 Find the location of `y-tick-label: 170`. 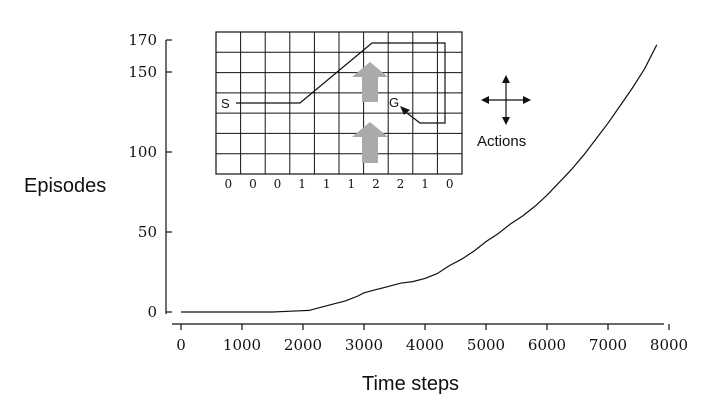

y-tick-label: 170 is located at coordinates (142, 40).